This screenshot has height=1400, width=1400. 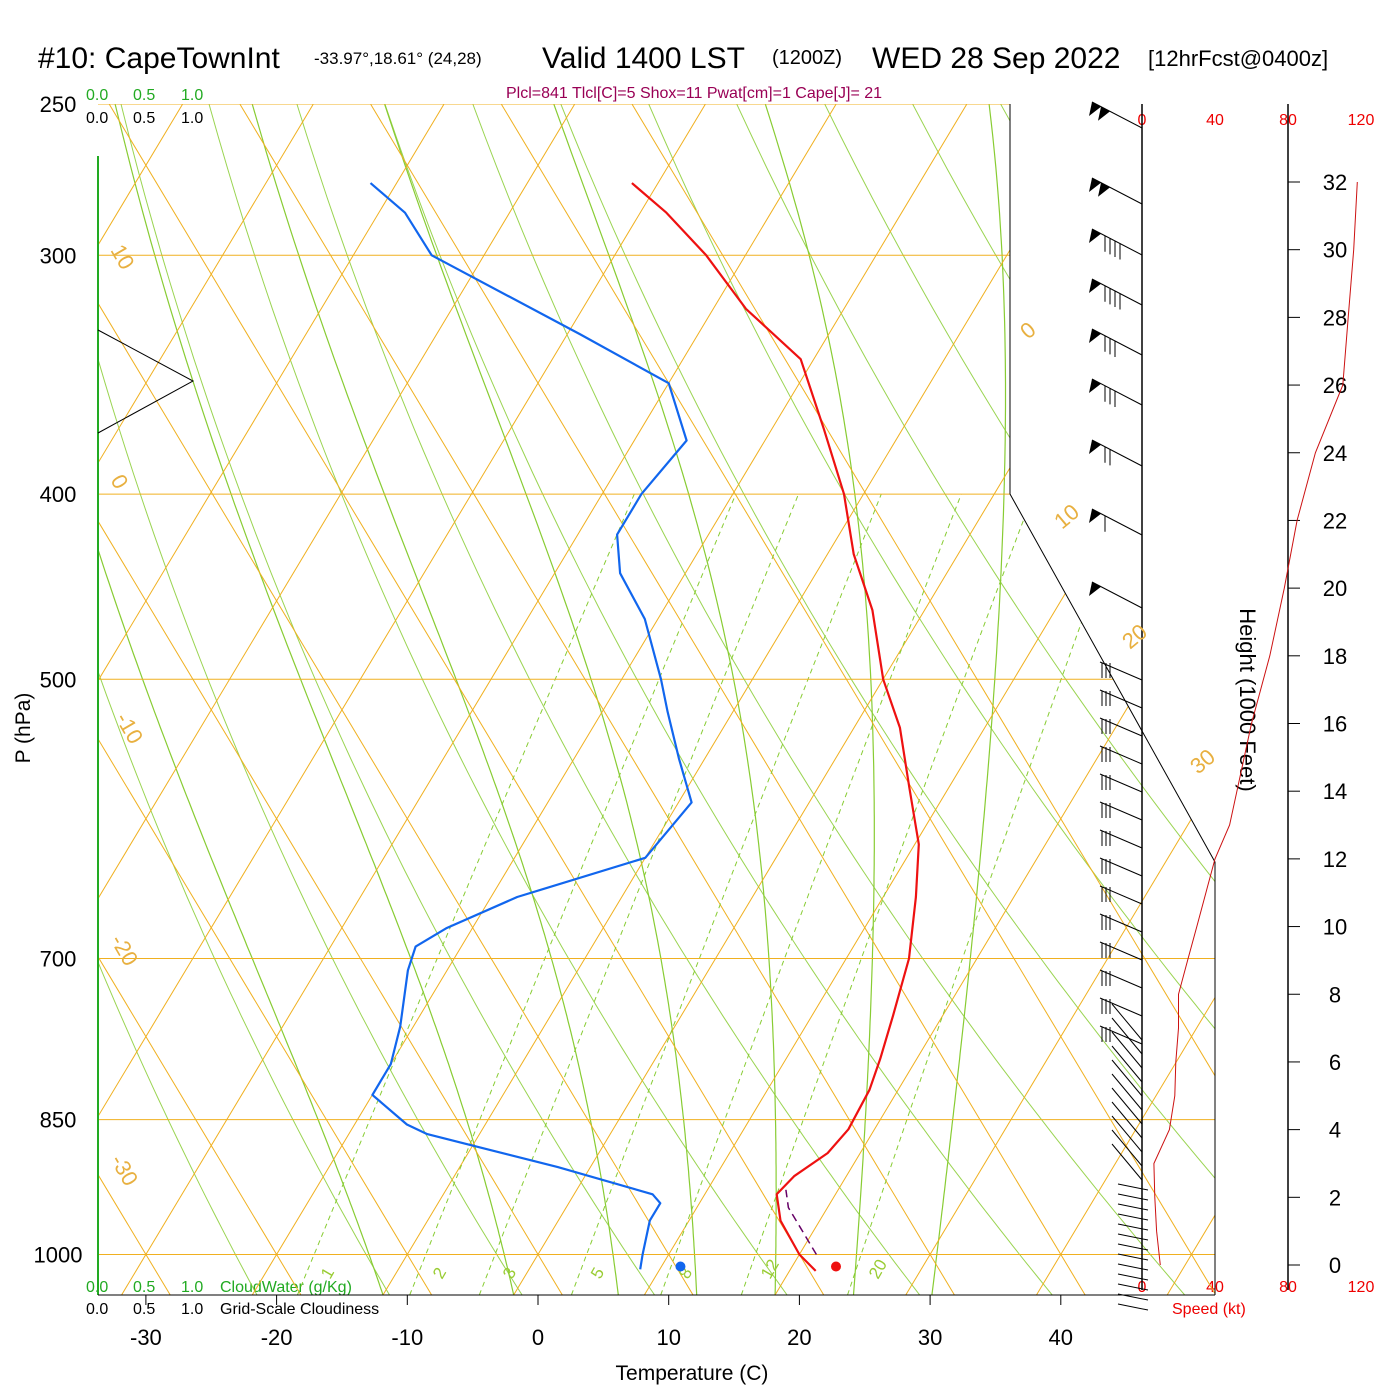 What do you see at coordinates (144, 95) in the screenshot?
I see `cloudwater-scale-top-1: 0.5` at bounding box center [144, 95].